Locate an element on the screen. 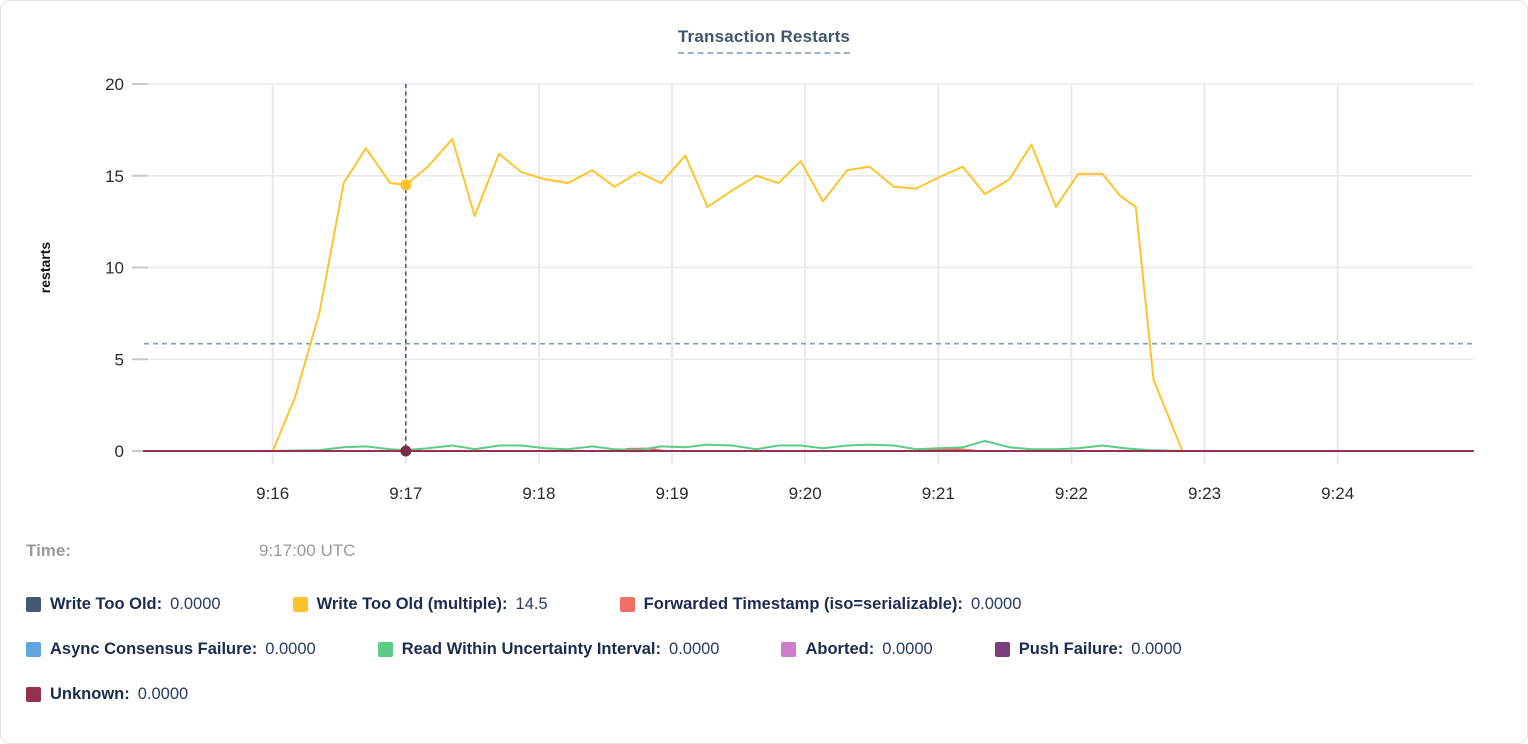  x-tick-label: 9:18 is located at coordinates (538, 493).